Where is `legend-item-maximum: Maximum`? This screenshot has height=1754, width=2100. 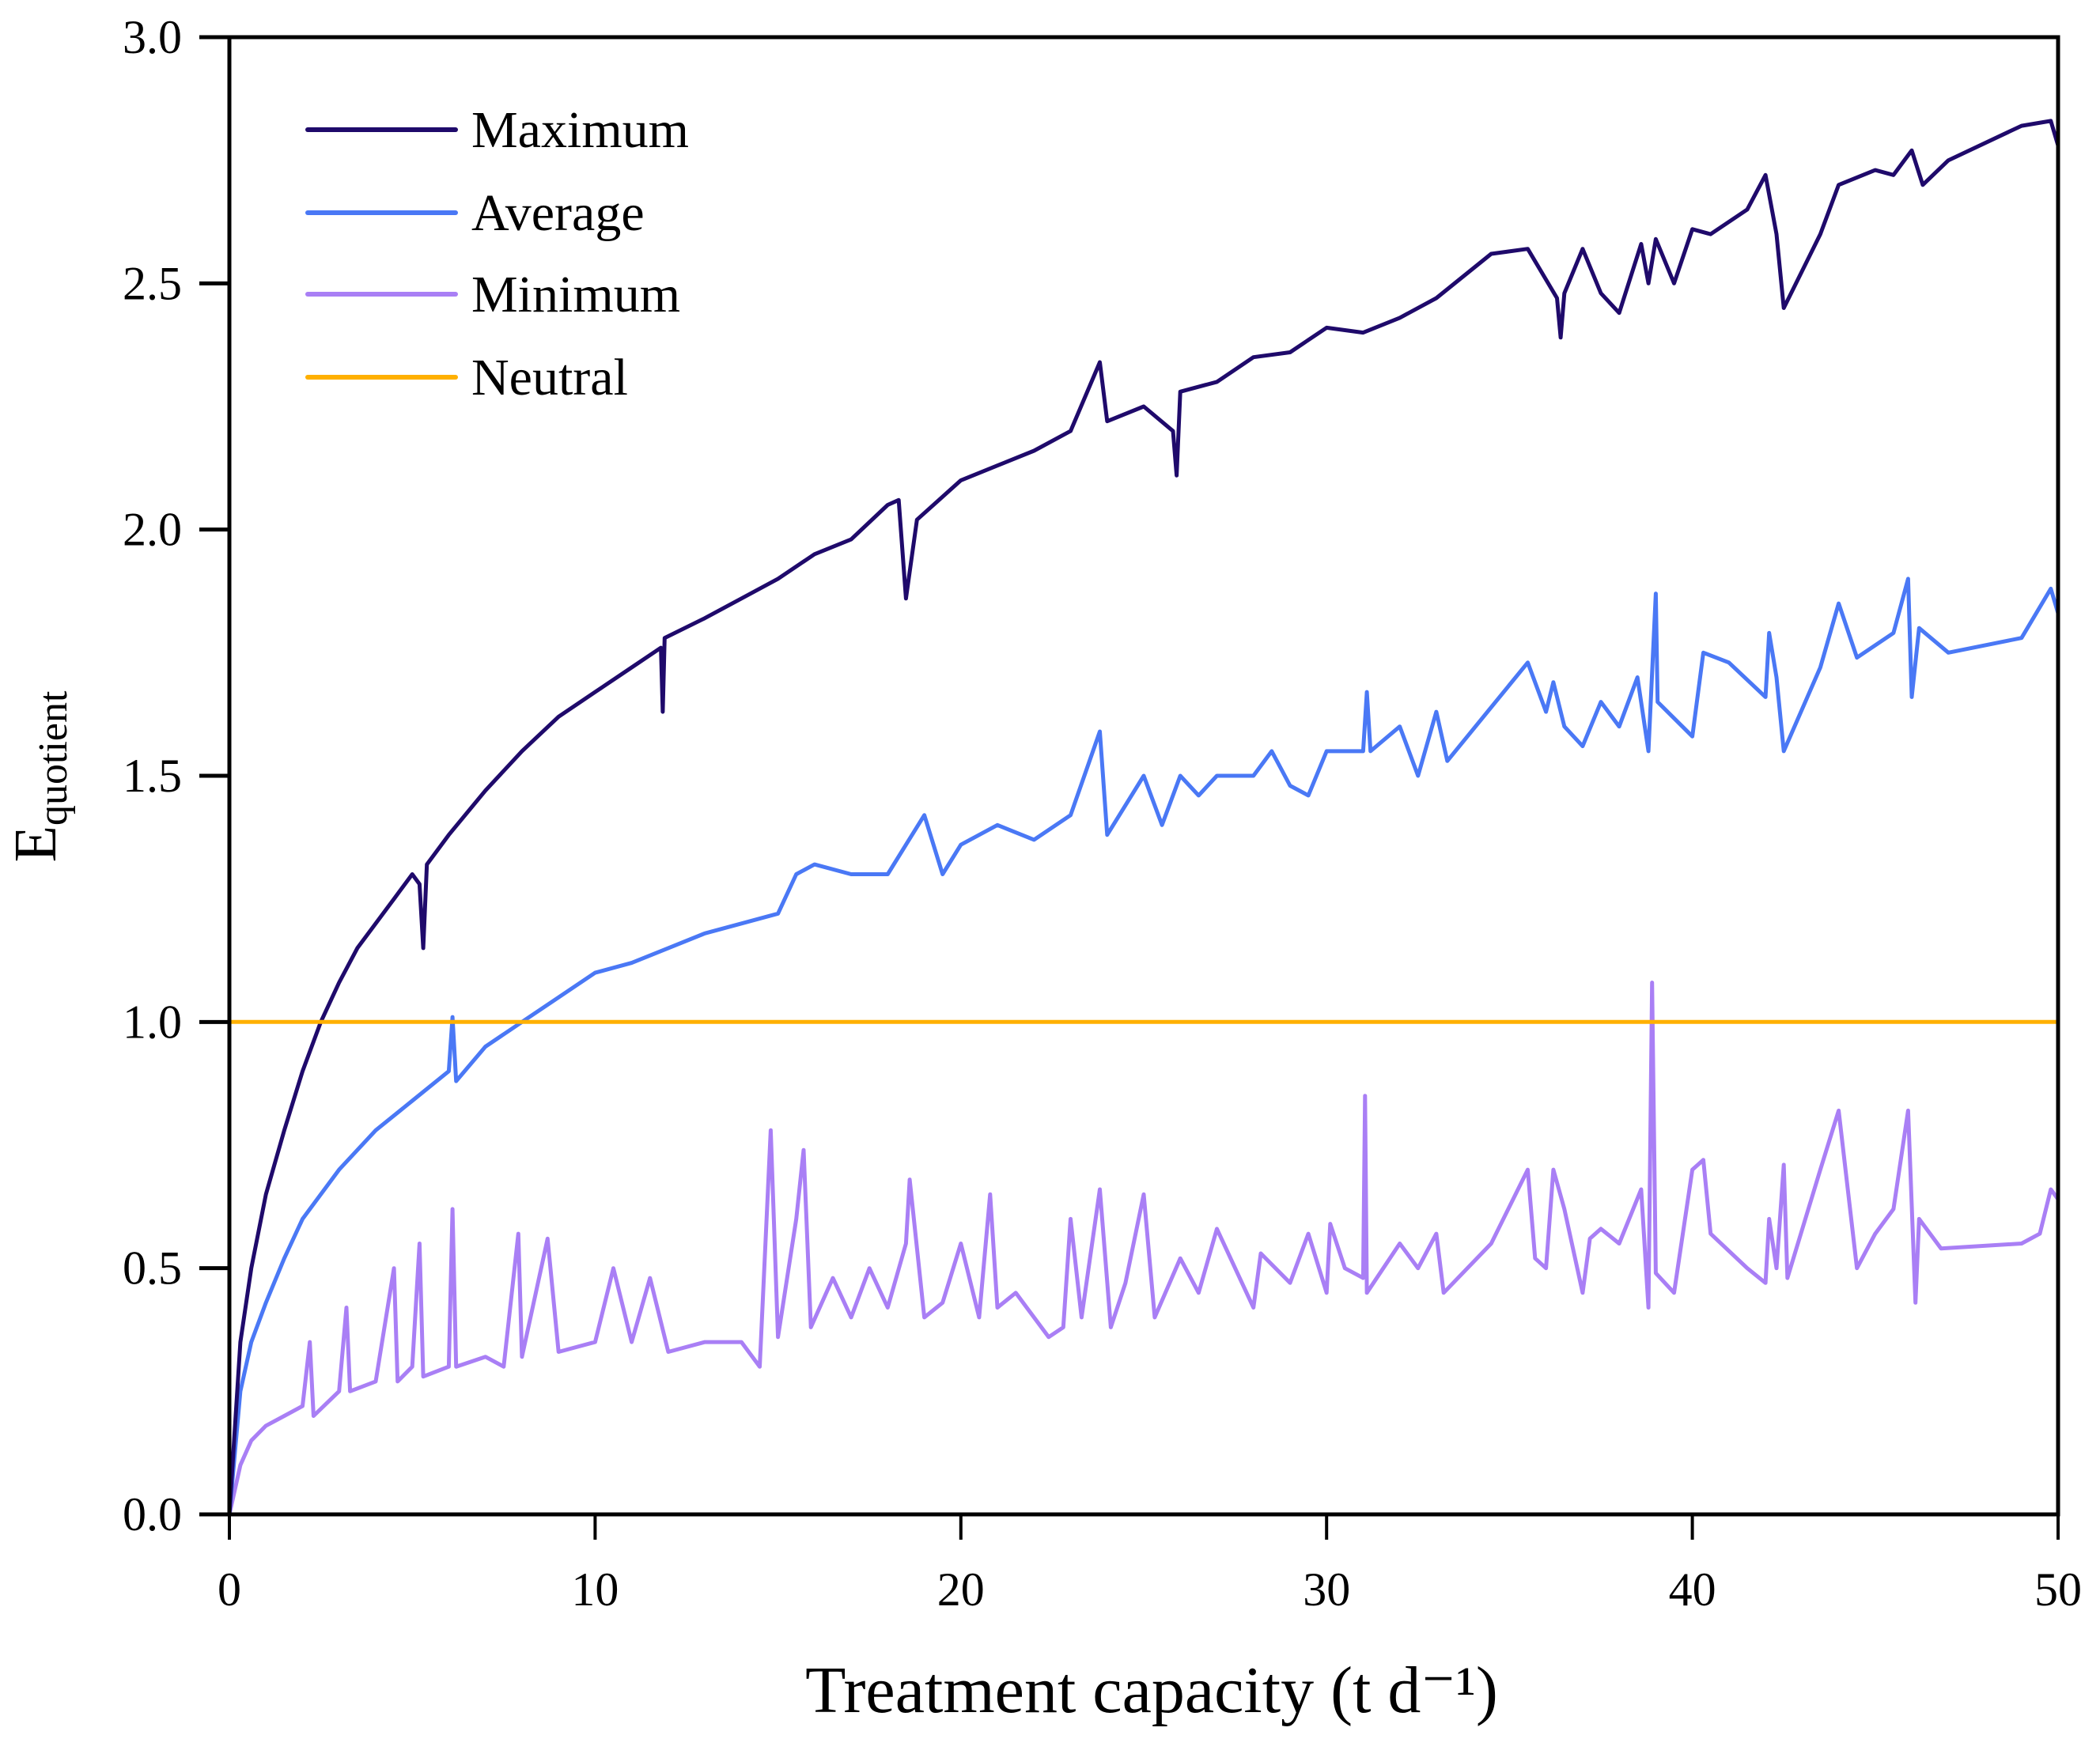 legend-item-maximum: Maximum is located at coordinates (497, 130).